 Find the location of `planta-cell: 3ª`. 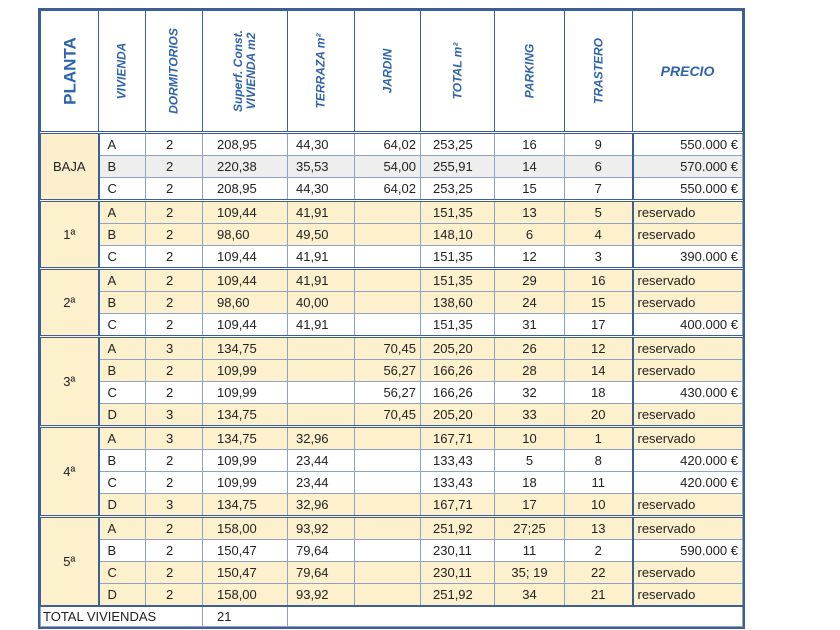

planta-cell: 3ª is located at coordinates (70, 381).